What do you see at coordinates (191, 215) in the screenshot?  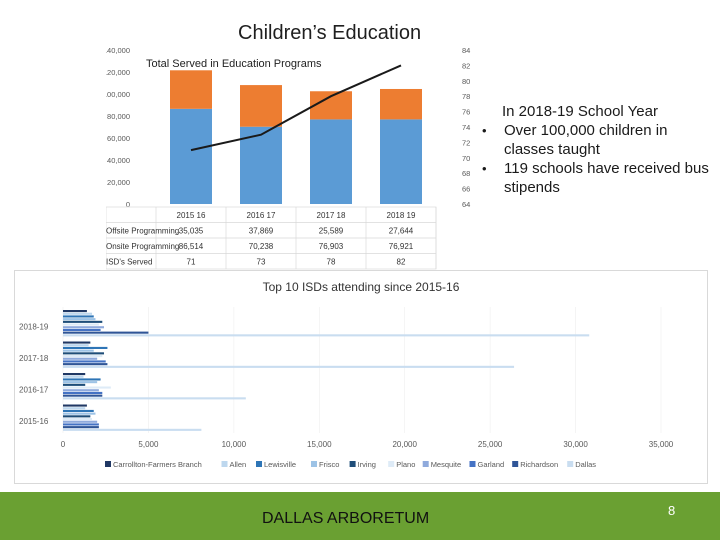 I see `category-label: 2015 16` at bounding box center [191, 215].